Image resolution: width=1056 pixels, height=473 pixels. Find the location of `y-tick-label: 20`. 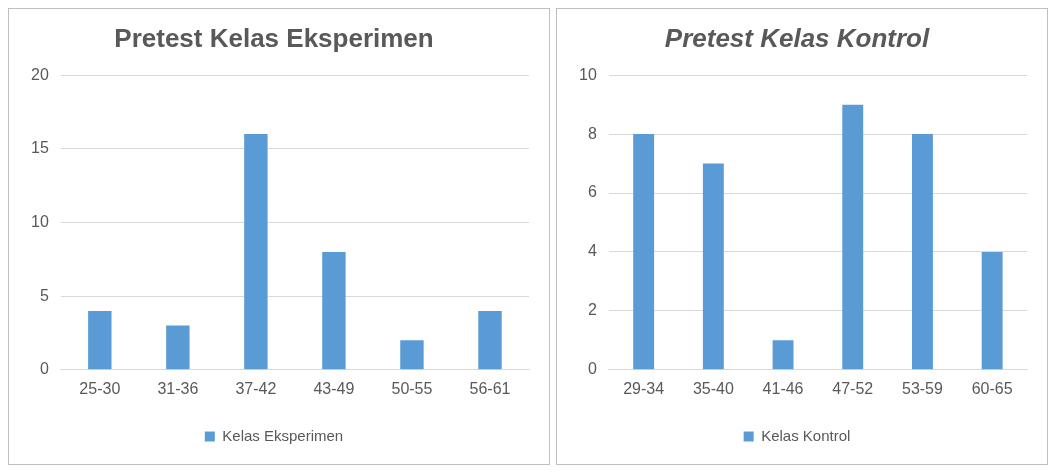

y-tick-label: 20 is located at coordinates (40, 74).